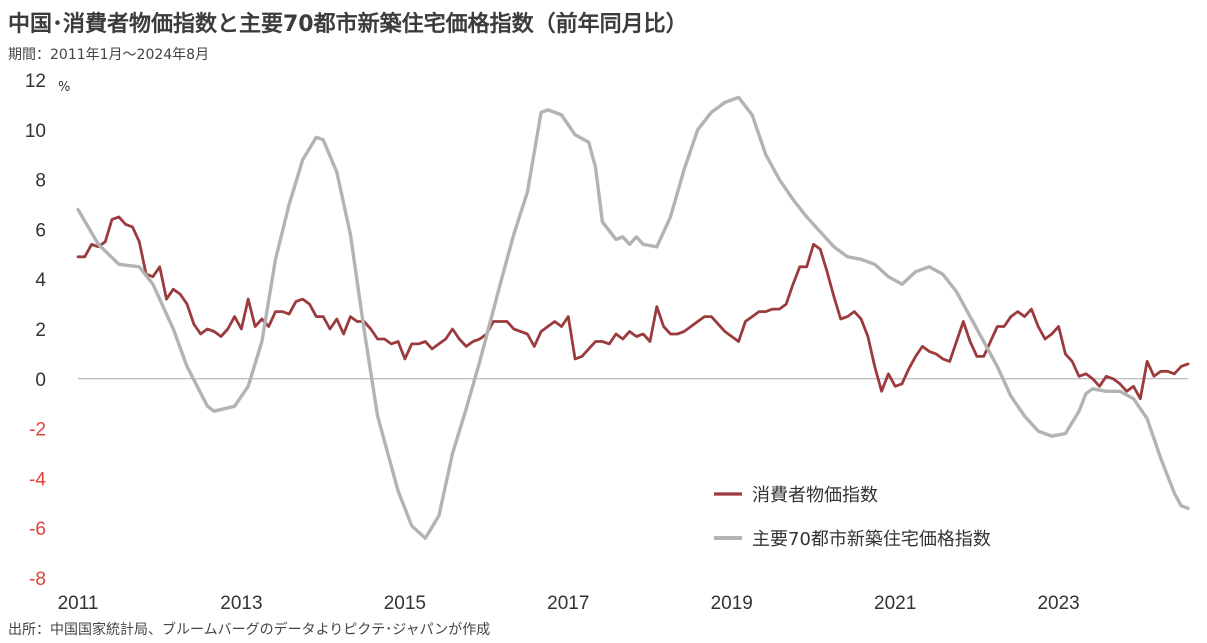  What do you see at coordinates (78, 603) in the screenshot?
I see `x-tick-label: 2011` at bounding box center [78, 603].